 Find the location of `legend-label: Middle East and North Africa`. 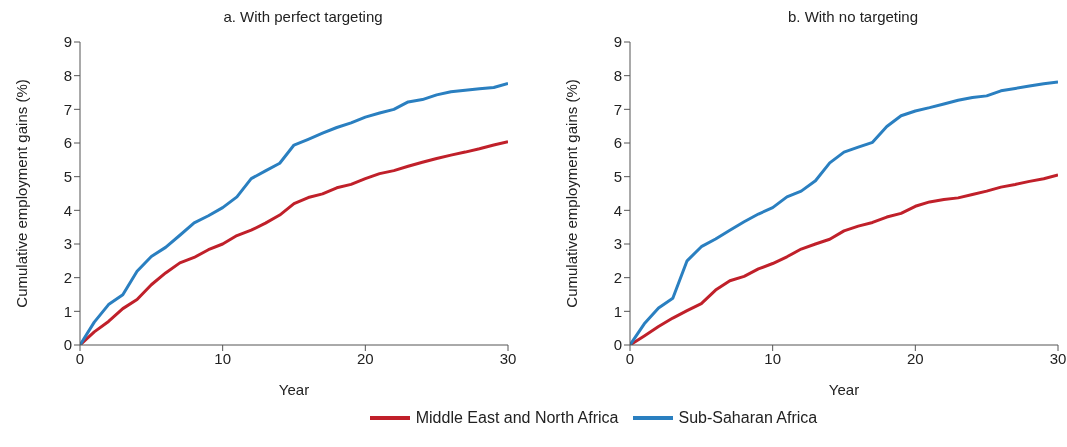

legend-label: Middle East and North Africa is located at coordinates (517, 418).